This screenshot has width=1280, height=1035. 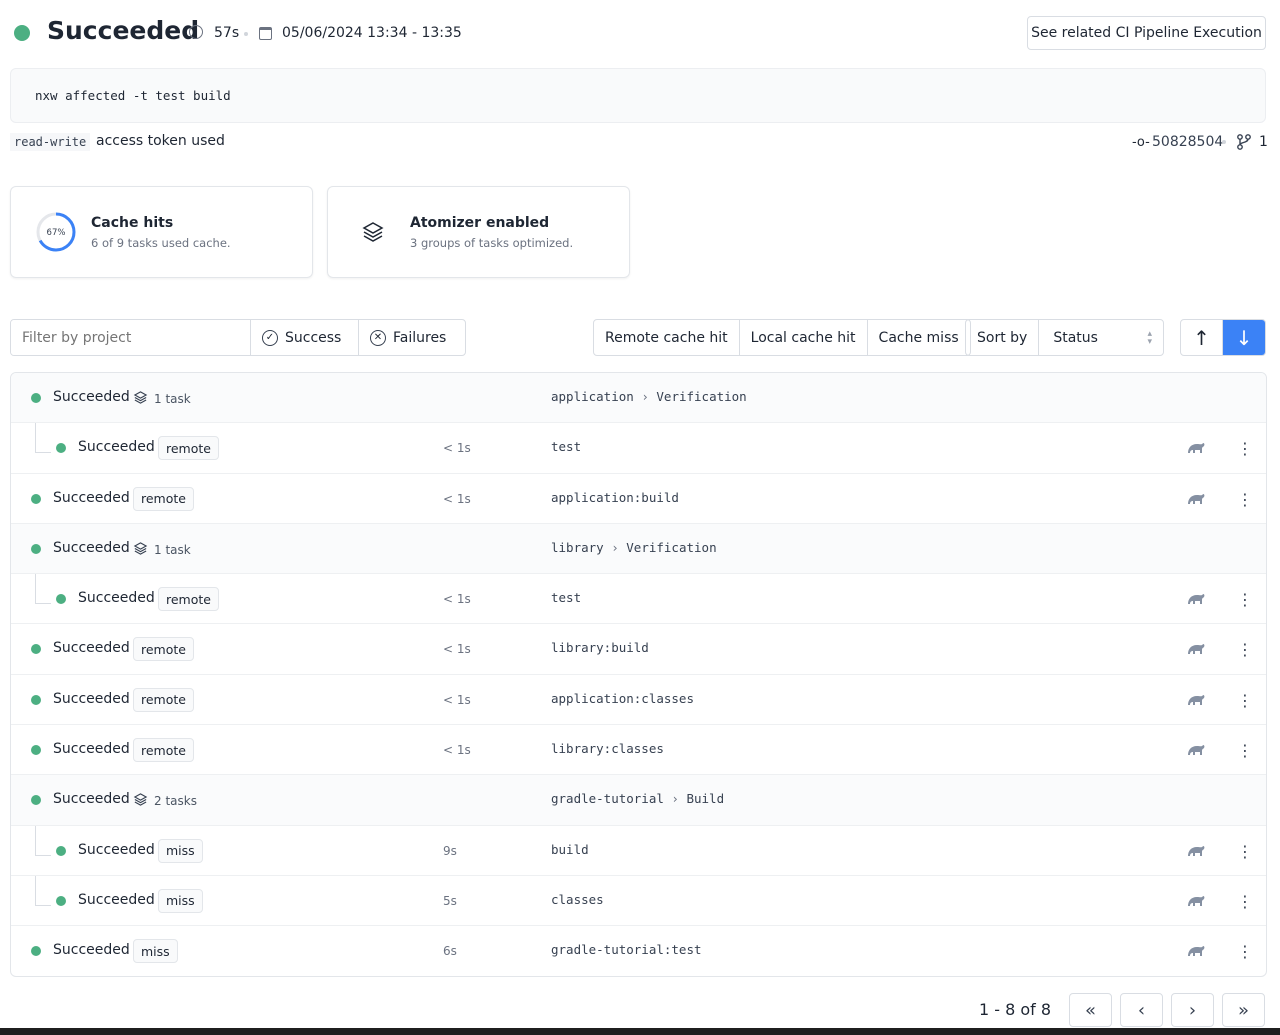 I want to click on task-row: Succeeded miss 9s build ⋮, so click(x=638, y=850).